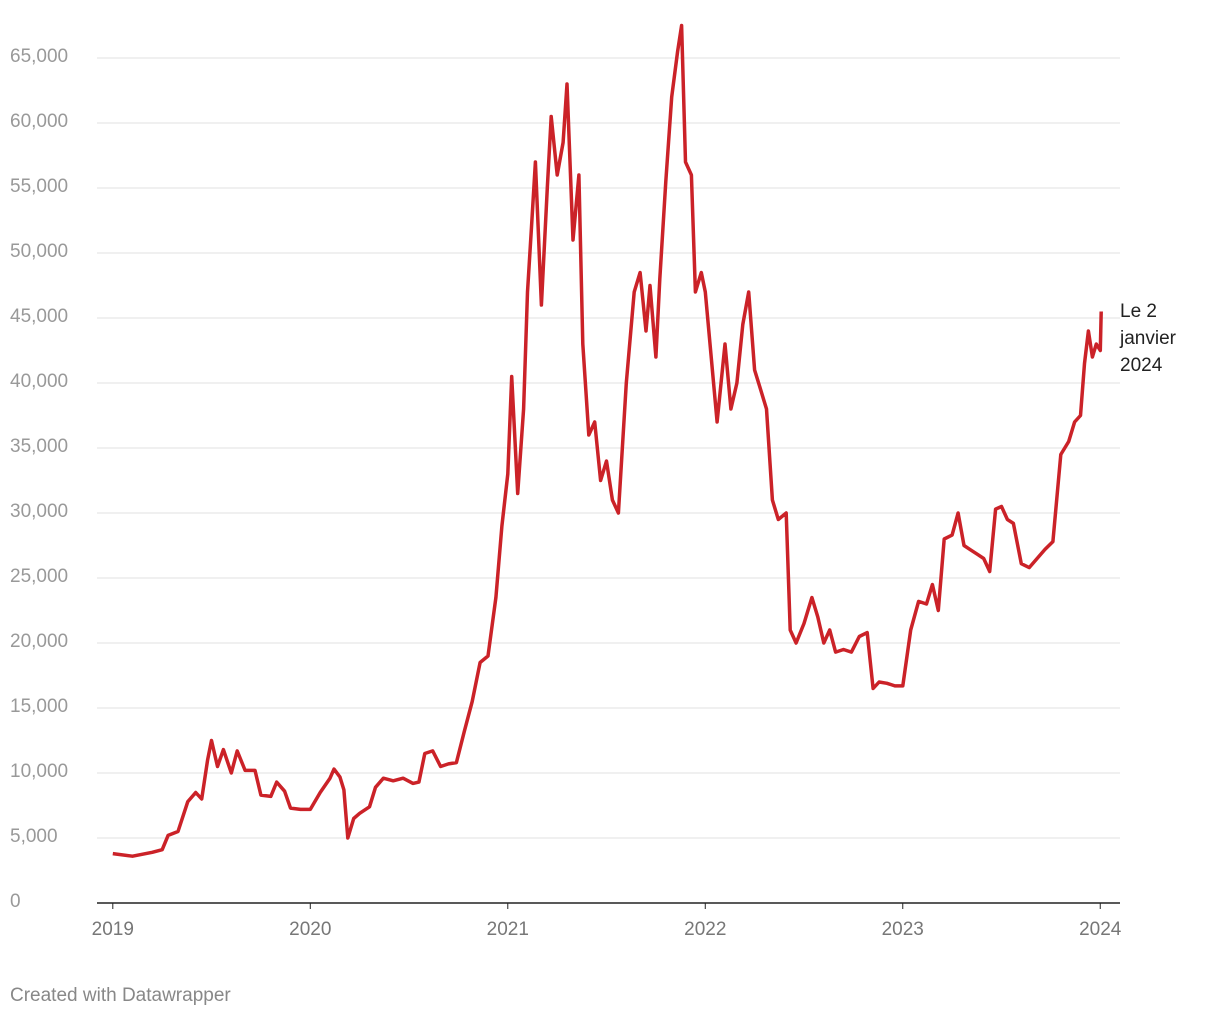 The height and width of the screenshot is (1020, 1220). What do you see at coordinates (113, 929) in the screenshot?
I see `x-tick-label: 2019` at bounding box center [113, 929].